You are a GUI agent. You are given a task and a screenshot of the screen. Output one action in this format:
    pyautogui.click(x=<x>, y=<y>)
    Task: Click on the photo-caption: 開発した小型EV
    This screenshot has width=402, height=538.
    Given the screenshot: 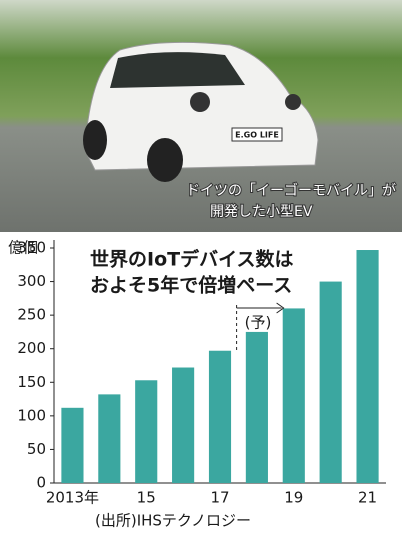 What is the action you would take?
    pyautogui.click(x=261, y=212)
    